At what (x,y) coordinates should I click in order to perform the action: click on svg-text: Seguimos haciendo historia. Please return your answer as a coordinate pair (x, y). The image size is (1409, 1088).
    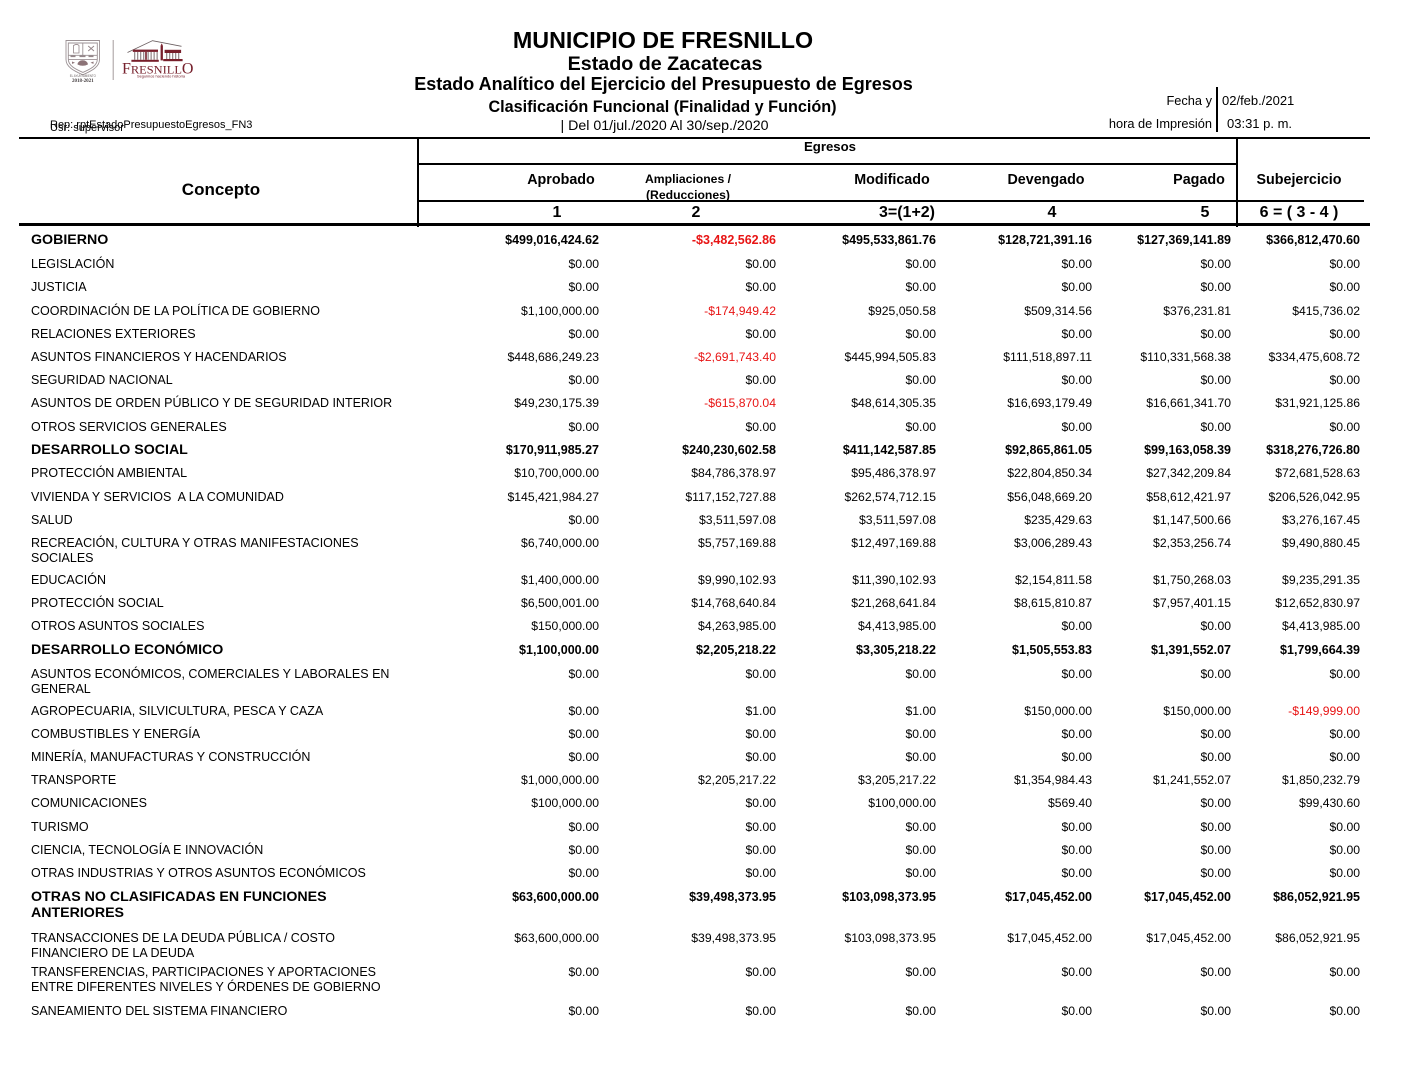
    Looking at the image, I should click on (161, 77).